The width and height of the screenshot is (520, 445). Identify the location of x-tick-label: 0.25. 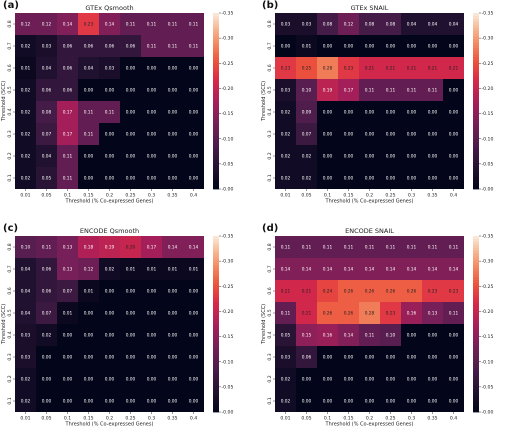
(390, 419).